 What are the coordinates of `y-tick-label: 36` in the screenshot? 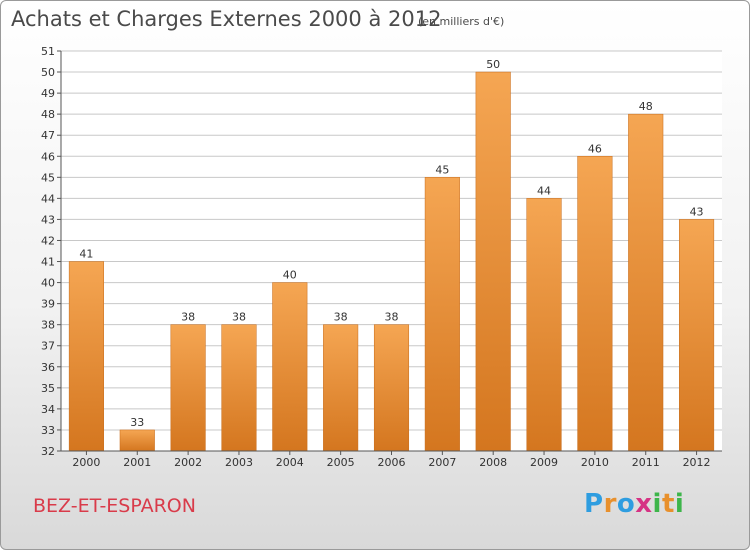 It's located at (48, 367).